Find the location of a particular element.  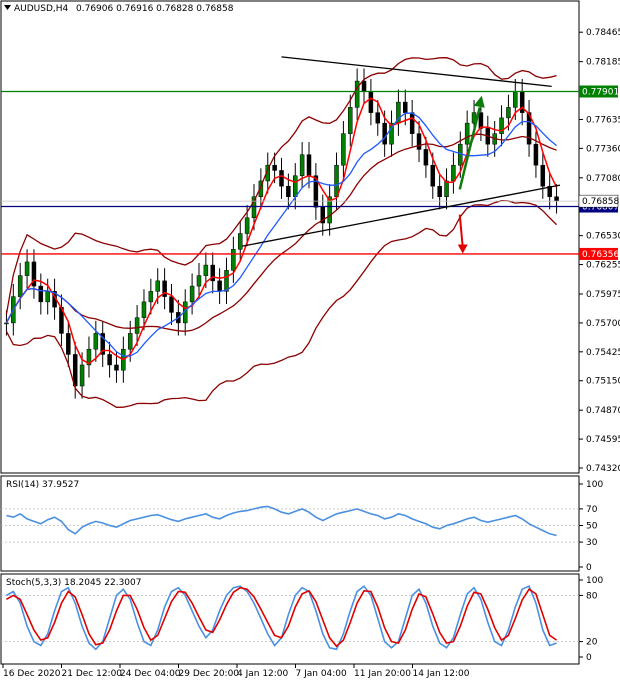

symbol-label: AUDUSD,H4 is located at coordinates (41, 9).